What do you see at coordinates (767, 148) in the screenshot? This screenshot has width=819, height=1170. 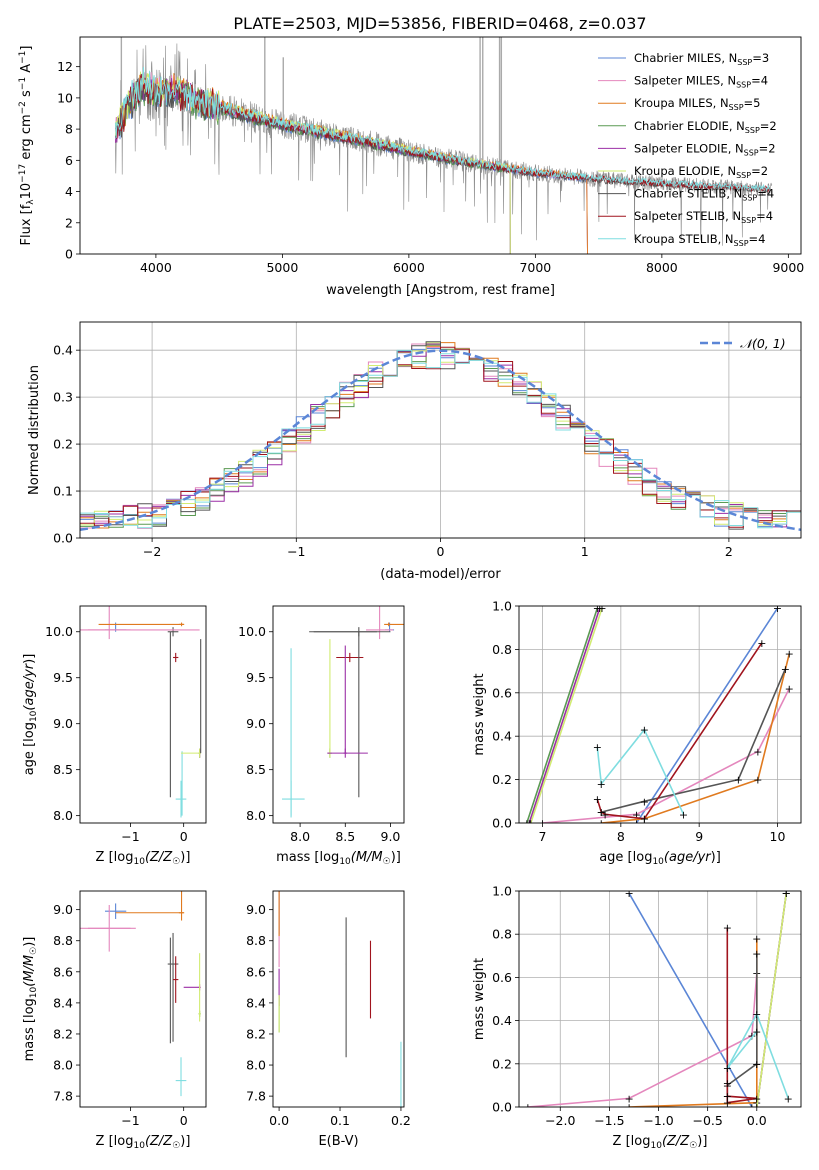 I see `label-part: =2` at bounding box center [767, 148].